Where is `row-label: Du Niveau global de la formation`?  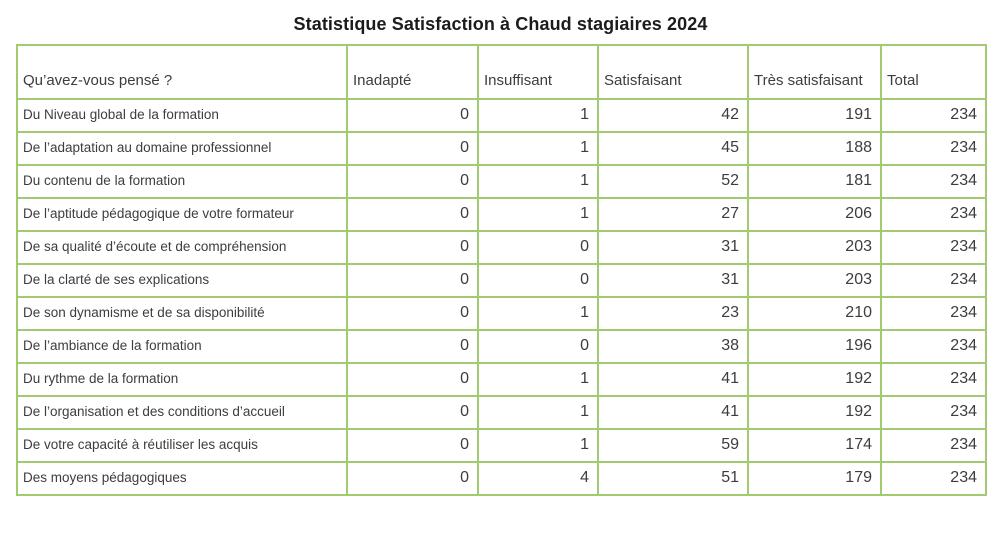
row-label: Du Niveau global de la formation is located at coordinates (182, 115).